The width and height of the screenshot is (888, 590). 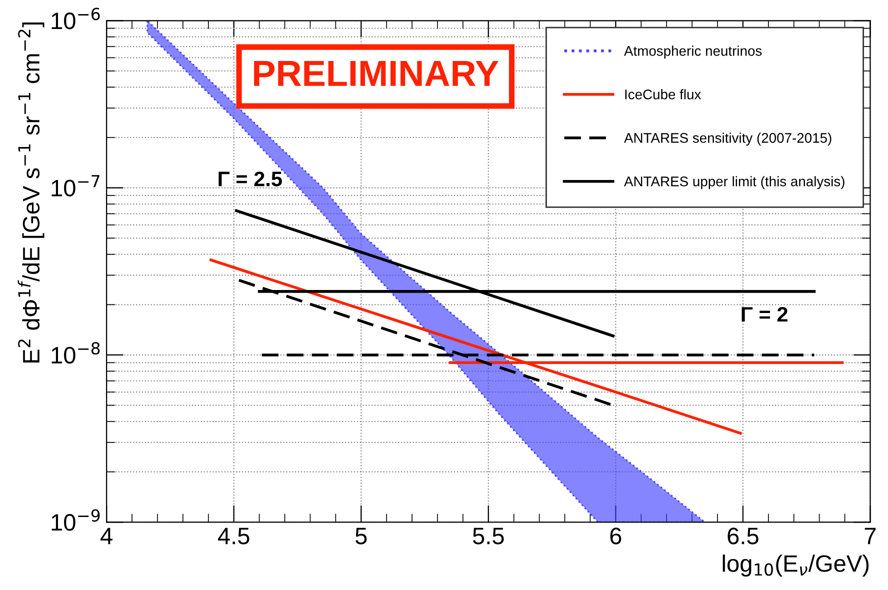 What do you see at coordinates (234, 536) in the screenshot?
I see `x-tick-label: 4.5` at bounding box center [234, 536].